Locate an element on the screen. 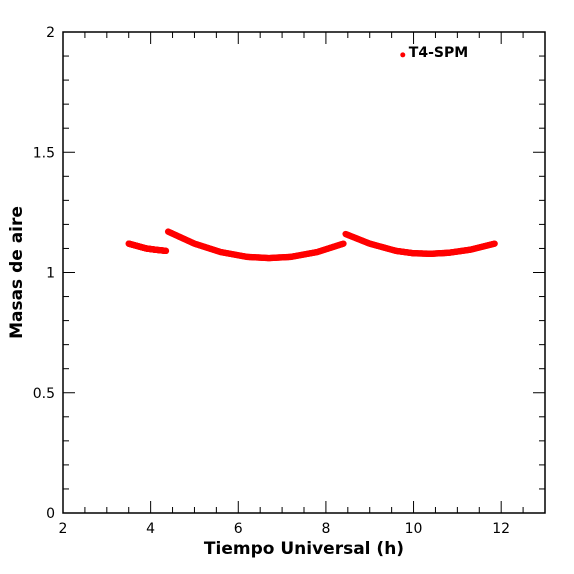 The image size is (574, 574). x-tick-label: 12 is located at coordinates (501, 529).